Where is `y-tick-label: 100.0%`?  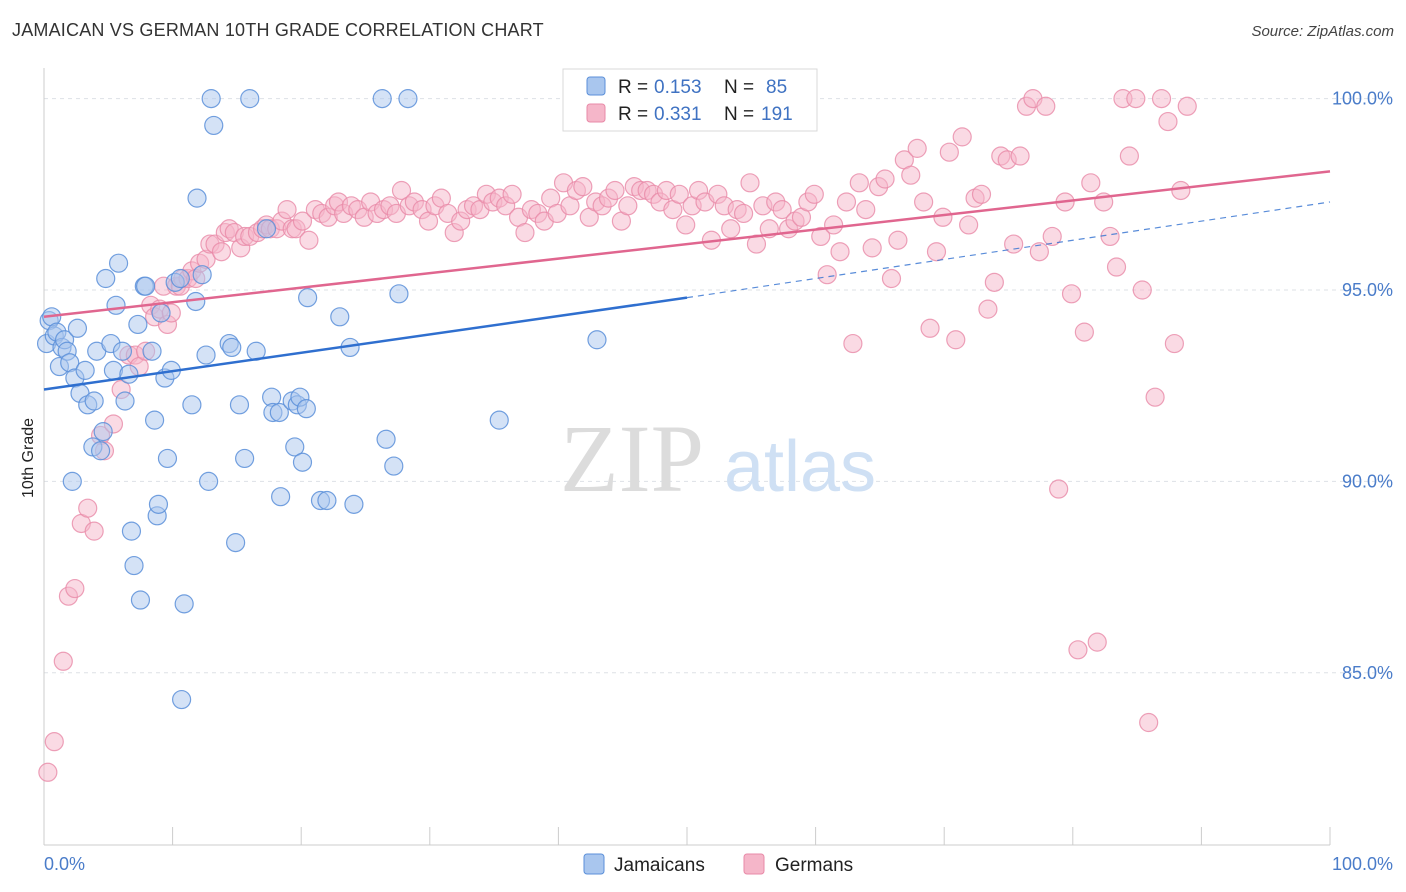
y-tick-label: 100.0% is located at coordinates (1362, 99).